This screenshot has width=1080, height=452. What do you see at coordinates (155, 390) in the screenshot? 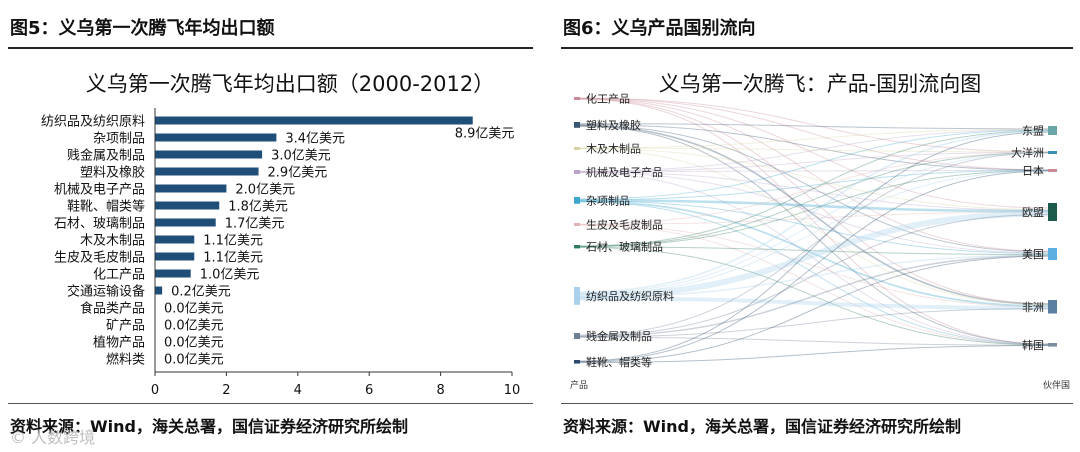
I see `x-tick-label: 0` at bounding box center [155, 390].